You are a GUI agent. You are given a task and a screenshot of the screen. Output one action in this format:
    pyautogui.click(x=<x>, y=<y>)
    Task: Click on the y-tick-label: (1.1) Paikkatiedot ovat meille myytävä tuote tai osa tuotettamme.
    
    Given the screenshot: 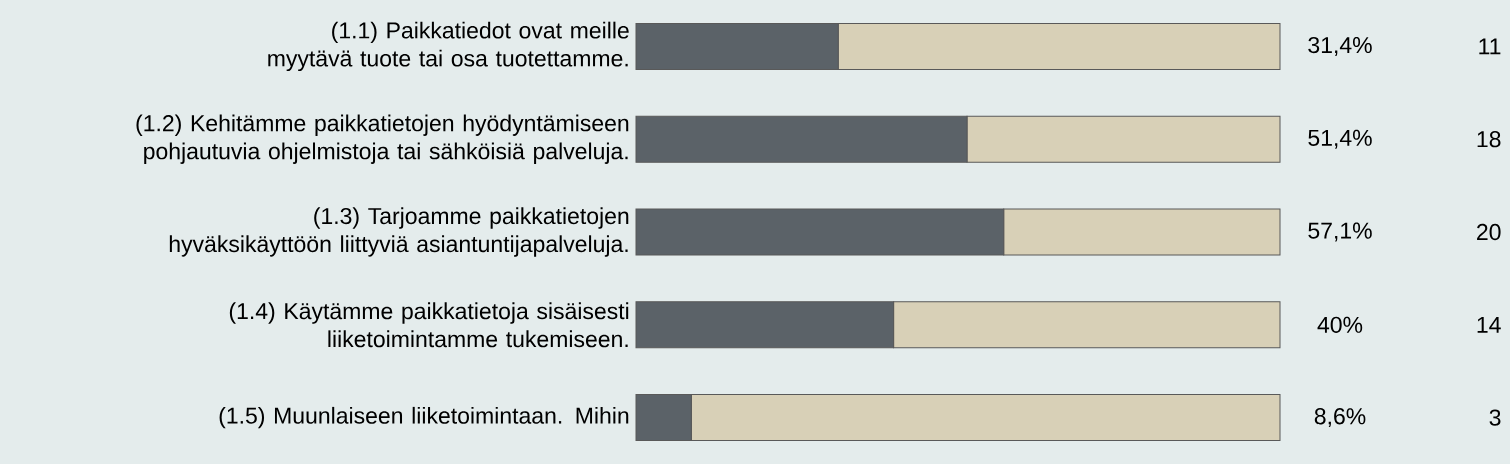 What is the action you would take?
    pyautogui.click(x=448, y=46)
    